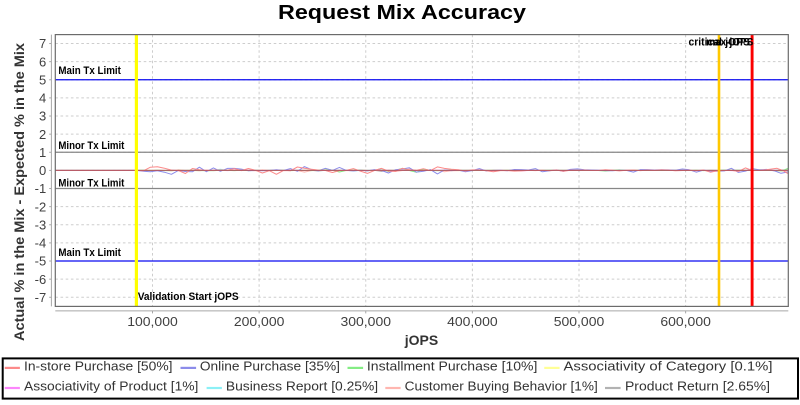  Describe the element at coordinates (472, 321) in the screenshot. I see `svg-text: 400,000` at that location.